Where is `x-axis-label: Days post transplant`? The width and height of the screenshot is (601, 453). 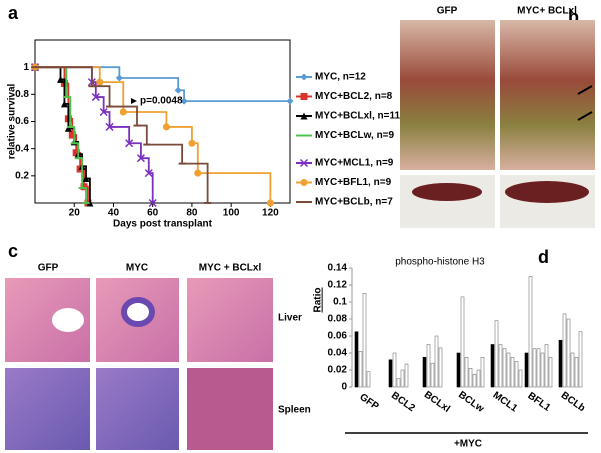
x-axis-label: Days post transplant is located at coordinates (163, 224).